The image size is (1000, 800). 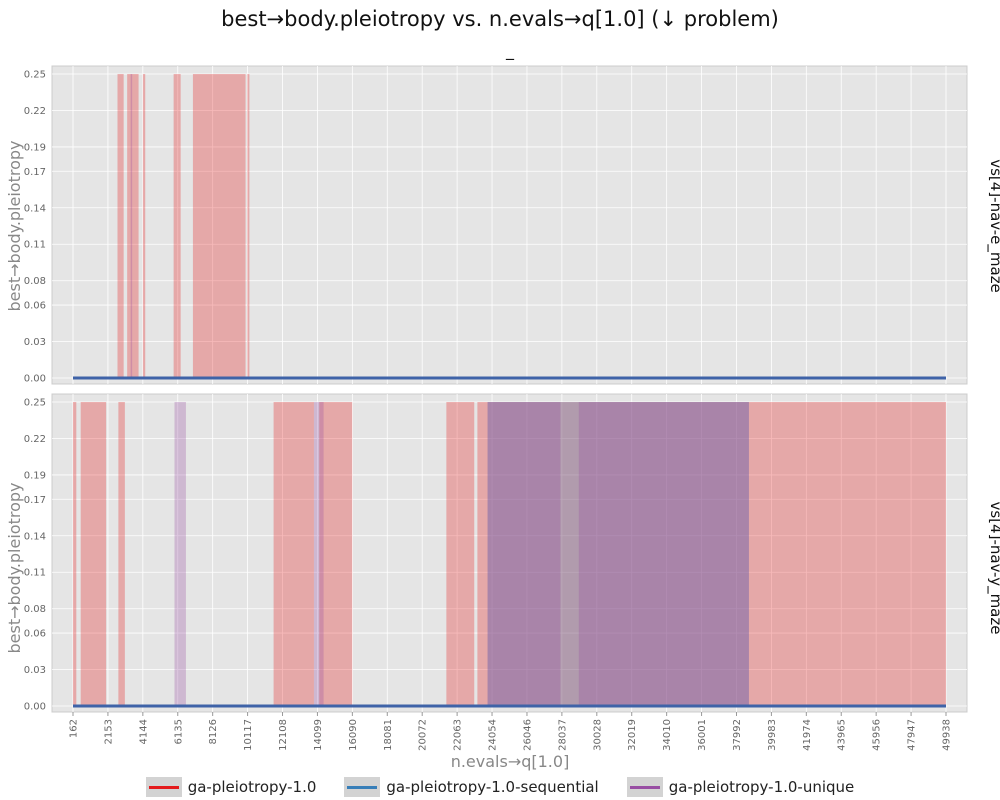 What do you see at coordinates (458, 735) in the screenshot?
I see `x-tick-label: 22063` at bounding box center [458, 735].